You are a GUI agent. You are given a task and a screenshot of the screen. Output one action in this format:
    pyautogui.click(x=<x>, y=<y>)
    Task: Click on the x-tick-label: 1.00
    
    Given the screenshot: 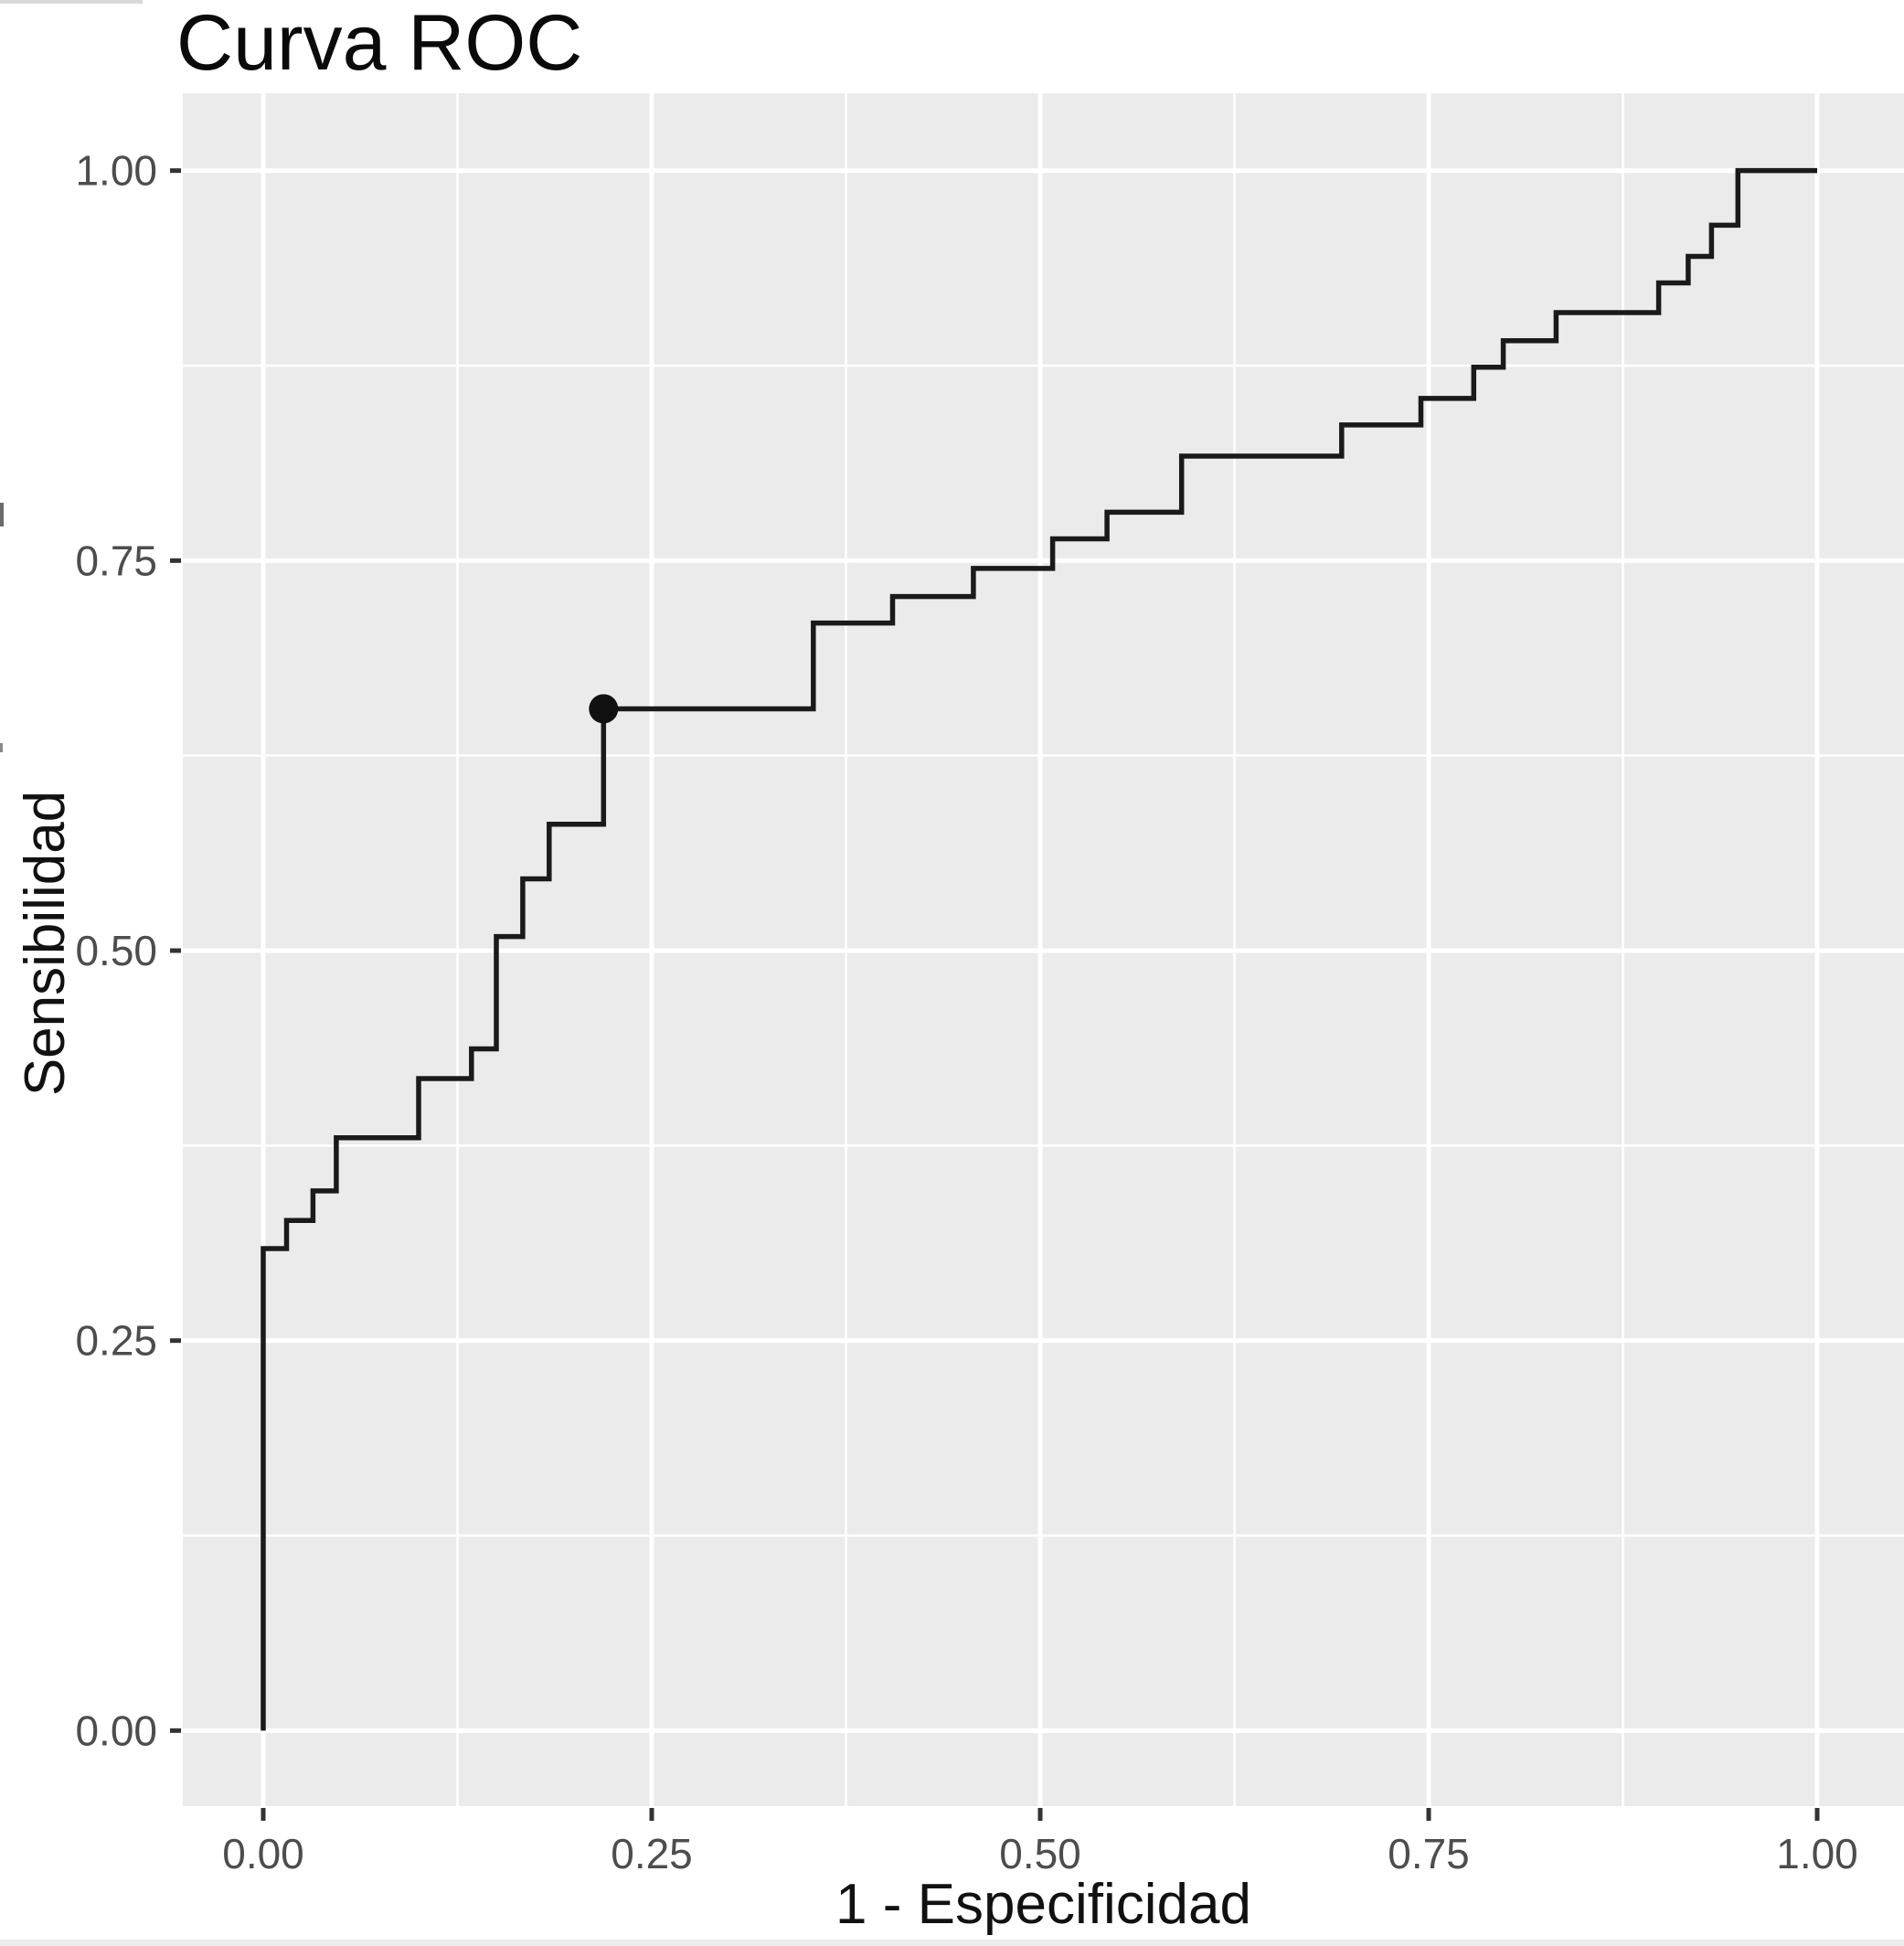 What is the action you would take?
    pyautogui.click(x=1817, y=1853)
    